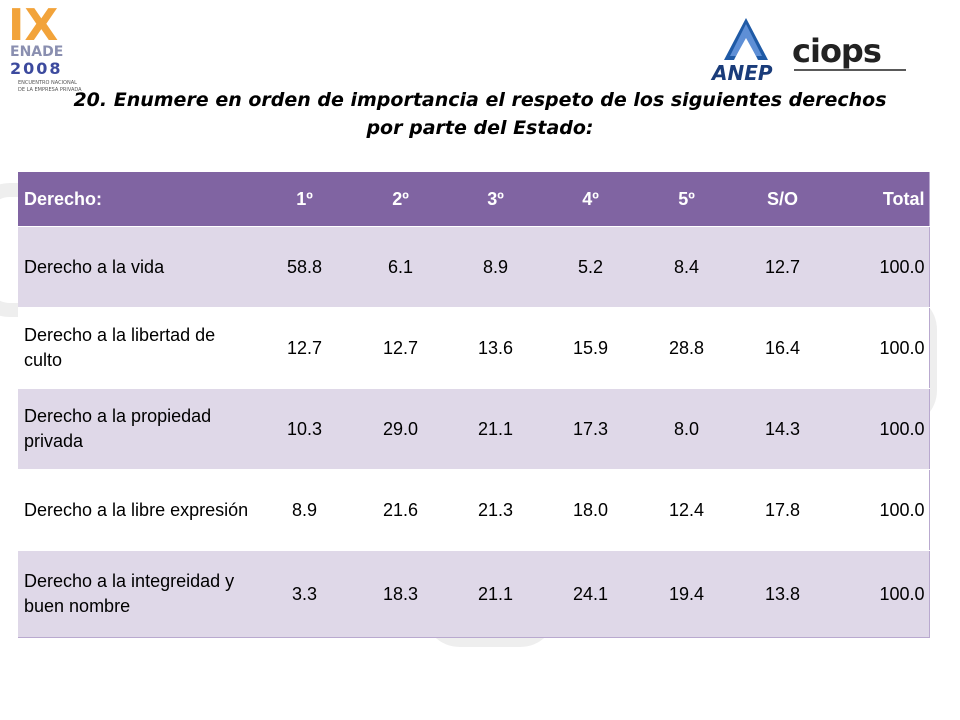 The width and height of the screenshot is (960, 720). Describe the element at coordinates (400, 348) in the screenshot. I see `cell-2: 12.7` at that location.